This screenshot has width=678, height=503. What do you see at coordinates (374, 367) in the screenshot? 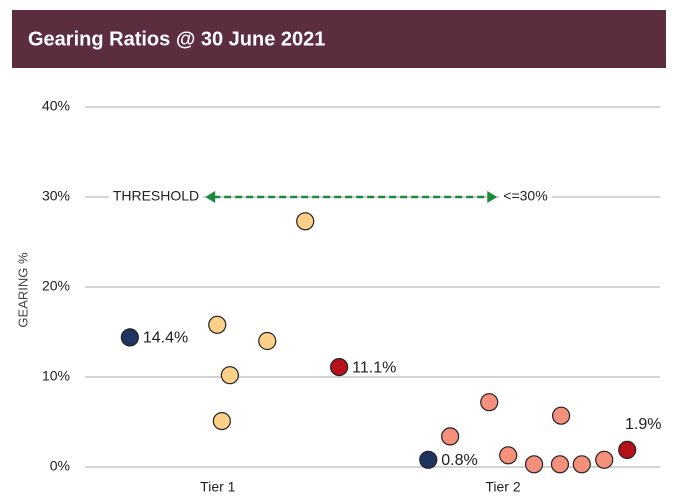
I see `data-label: 11.1%` at bounding box center [374, 367].